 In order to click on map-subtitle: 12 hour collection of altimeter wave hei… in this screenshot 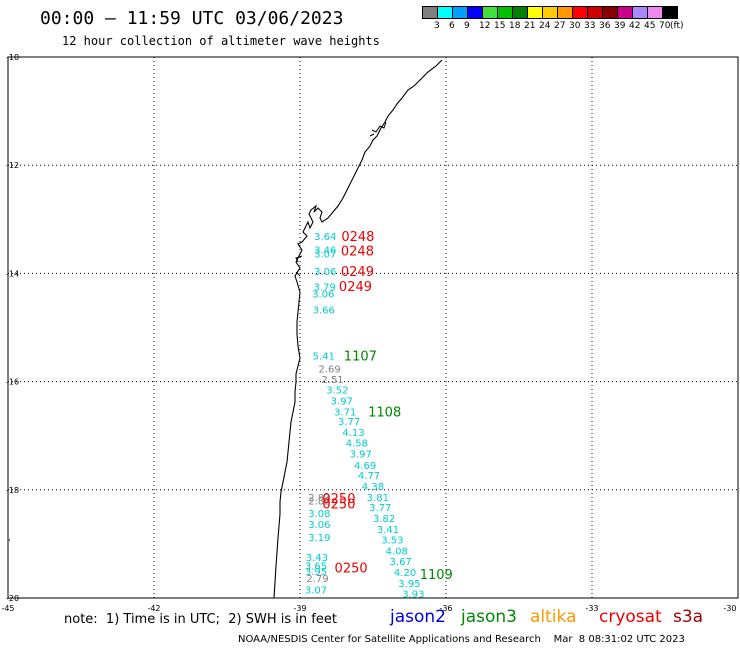, I will do `click(221, 41)`.